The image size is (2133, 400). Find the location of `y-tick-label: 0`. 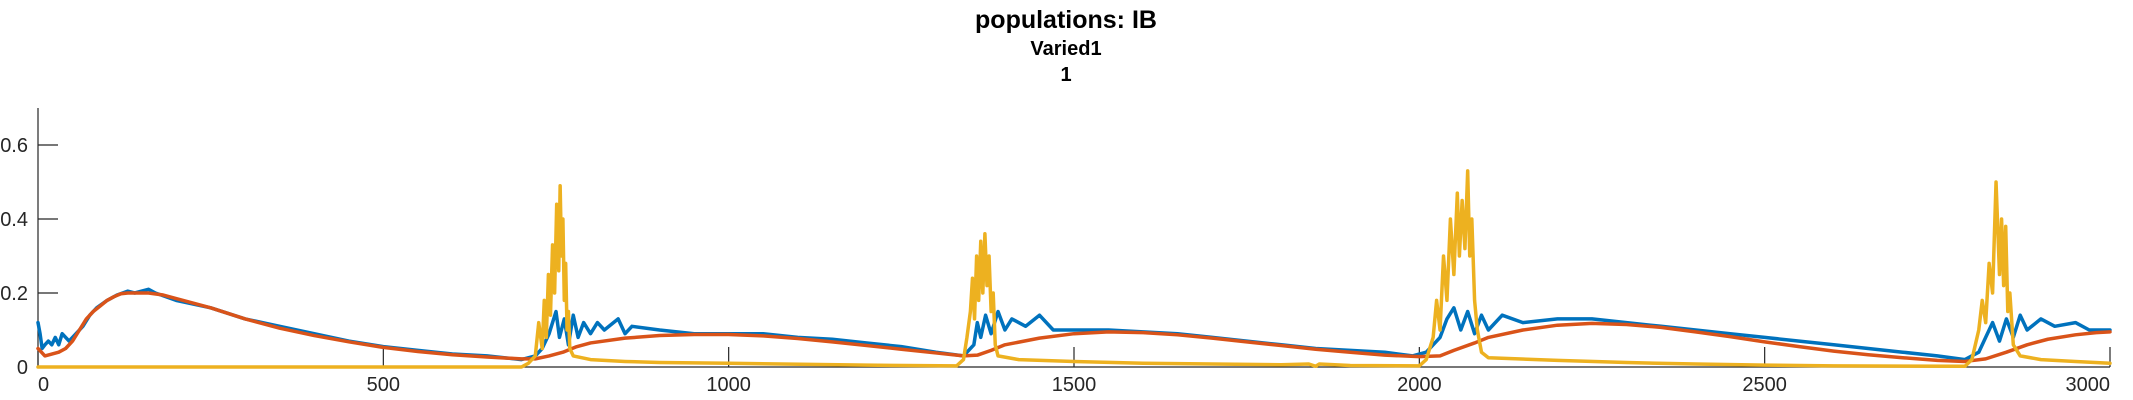

y-tick-label: 0 is located at coordinates (22, 368).